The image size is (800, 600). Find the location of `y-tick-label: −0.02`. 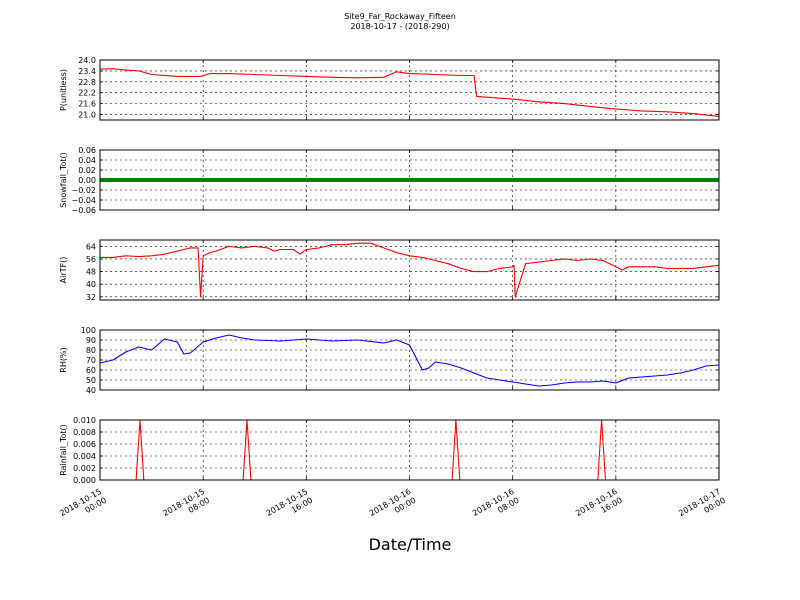

y-tick-label: −0.02 is located at coordinates (83, 190).